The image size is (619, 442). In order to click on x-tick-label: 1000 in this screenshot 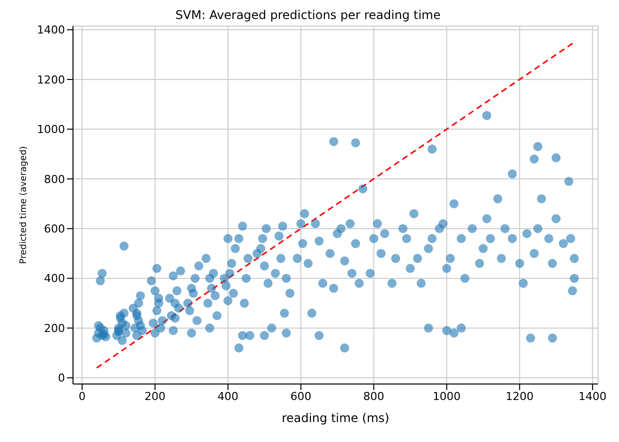, I will do `click(446, 396)`.